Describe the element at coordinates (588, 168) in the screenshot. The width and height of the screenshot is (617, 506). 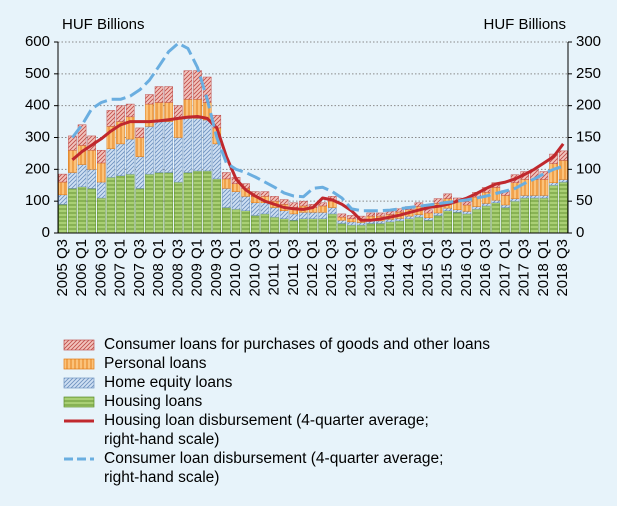
I see `y2-tick-label: 100` at that location.